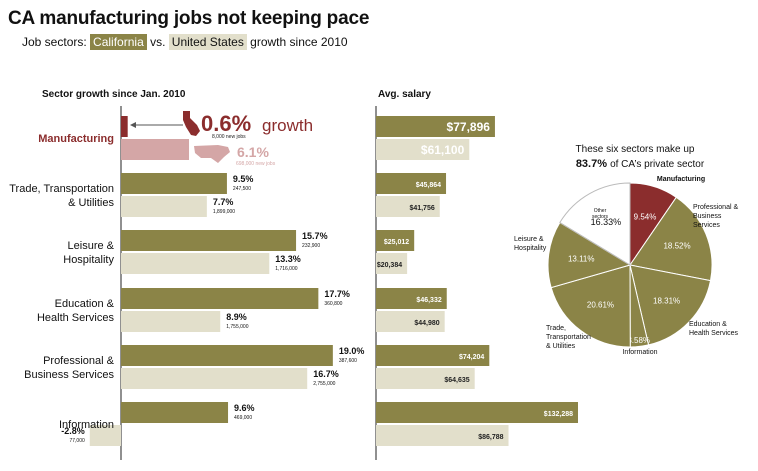  Describe the element at coordinates (237, 327) in the screenshot. I see `jobs-label-united-states: 1,755,000` at that location.